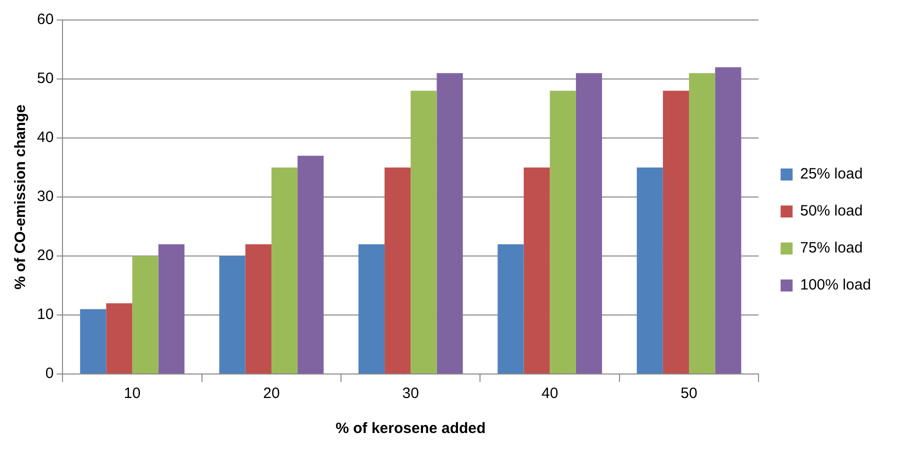 The height and width of the screenshot is (450, 899). Describe the element at coordinates (836, 285) in the screenshot. I see `legend-label: 100% load` at that location.